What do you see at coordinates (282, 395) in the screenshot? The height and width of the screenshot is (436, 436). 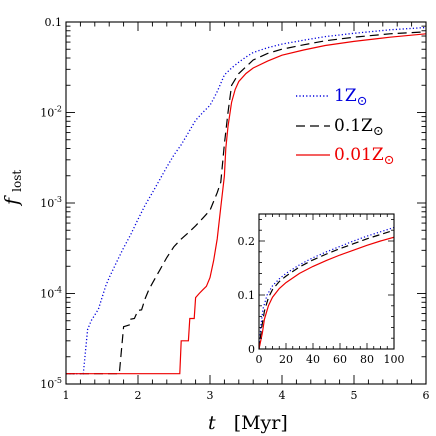 I see `x-tick-label: 4` at bounding box center [282, 395].